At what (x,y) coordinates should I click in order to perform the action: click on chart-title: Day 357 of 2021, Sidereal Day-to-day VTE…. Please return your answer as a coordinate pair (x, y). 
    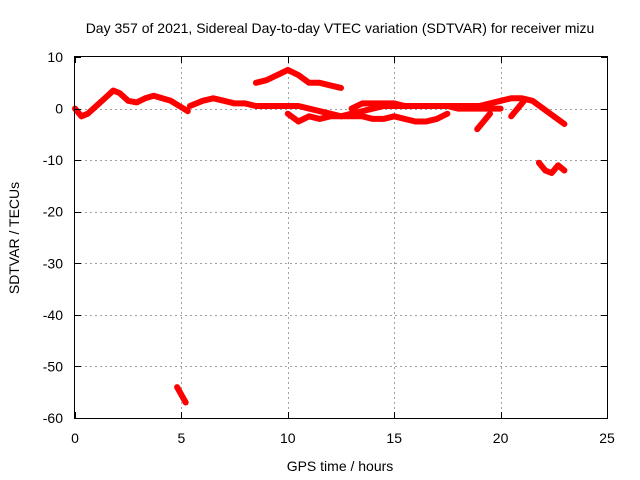
    Looking at the image, I should click on (340, 28).